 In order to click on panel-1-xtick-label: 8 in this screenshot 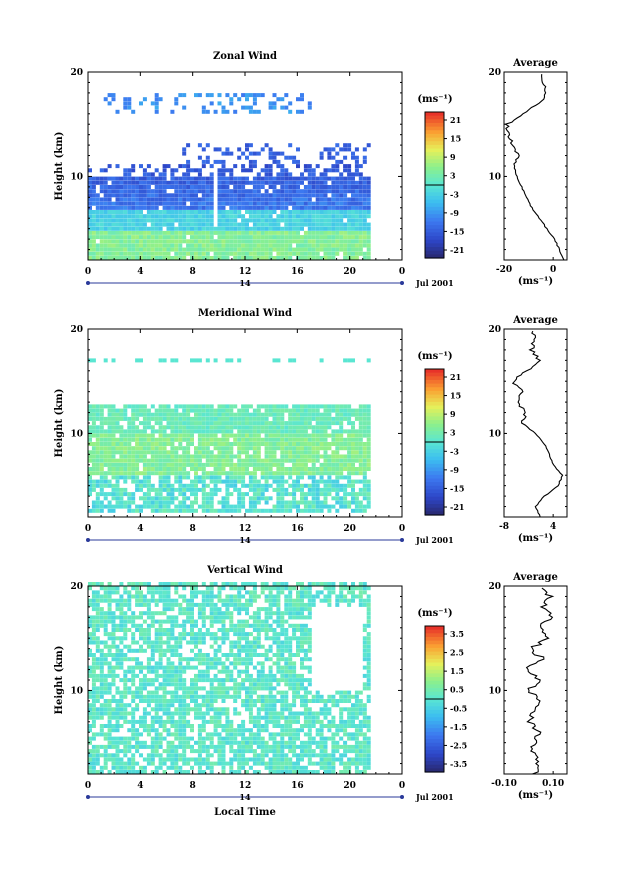, I will do `click(193, 272)`.